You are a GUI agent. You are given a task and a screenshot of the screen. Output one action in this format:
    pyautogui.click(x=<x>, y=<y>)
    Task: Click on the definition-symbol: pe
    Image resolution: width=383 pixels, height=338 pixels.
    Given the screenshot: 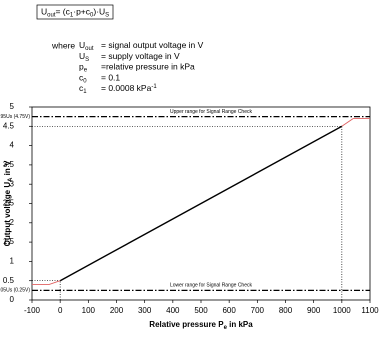 What is the action you would take?
    pyautogui.click(x=83, y=67)
    